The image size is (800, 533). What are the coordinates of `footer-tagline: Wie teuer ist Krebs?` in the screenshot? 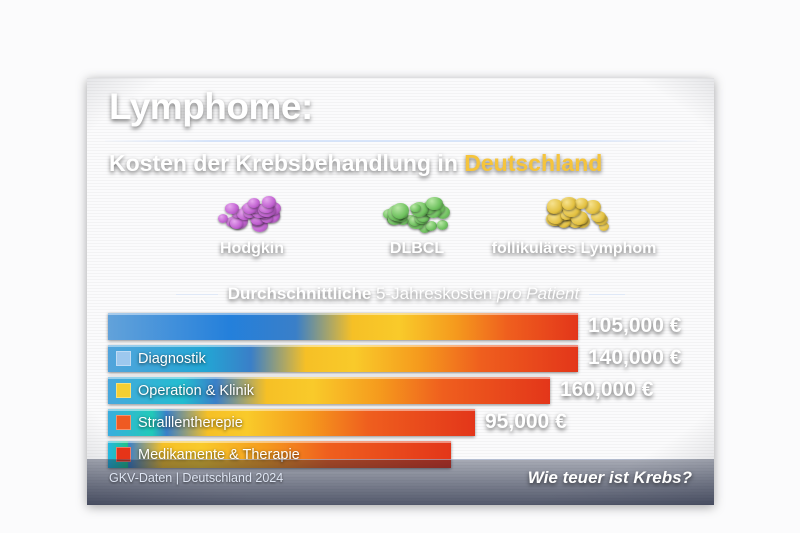 It's located at (609, 477).